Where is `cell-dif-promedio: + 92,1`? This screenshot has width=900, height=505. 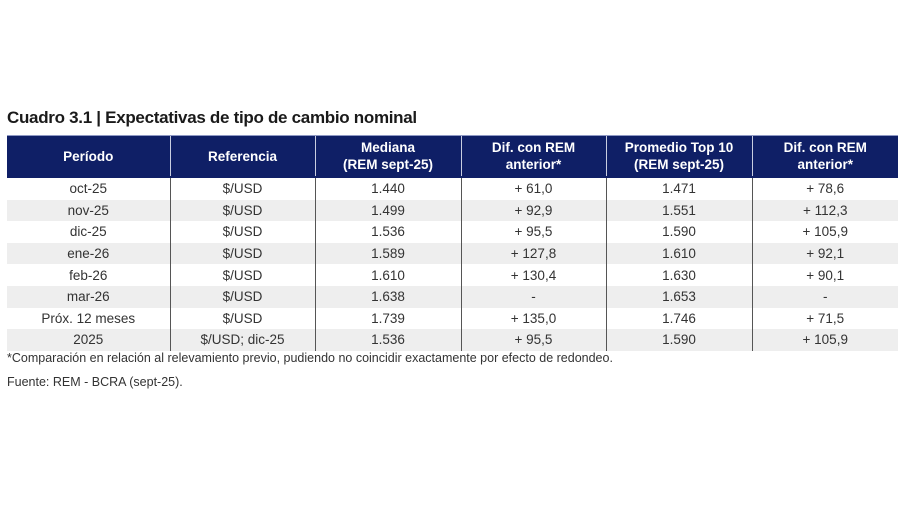 cell-dif-promedio: + 92,1 is located at coordinates (824, 253).